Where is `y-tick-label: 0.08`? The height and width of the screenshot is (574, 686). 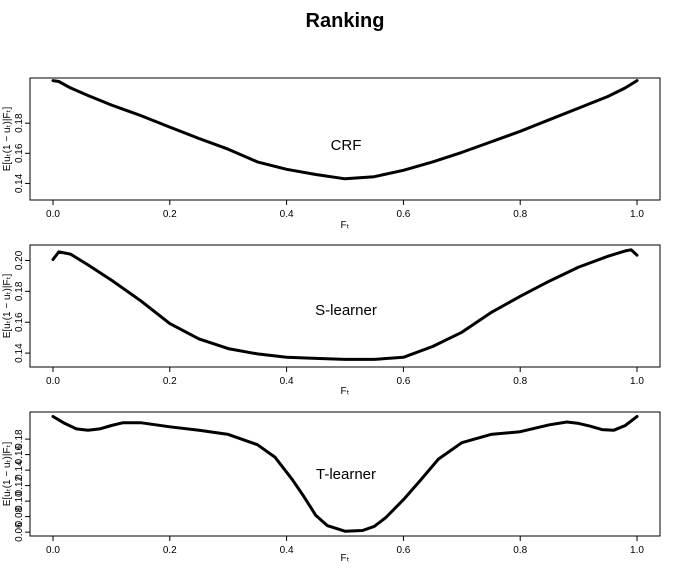 y-tick-label: 0.08 is located at coordinates (19, 516).